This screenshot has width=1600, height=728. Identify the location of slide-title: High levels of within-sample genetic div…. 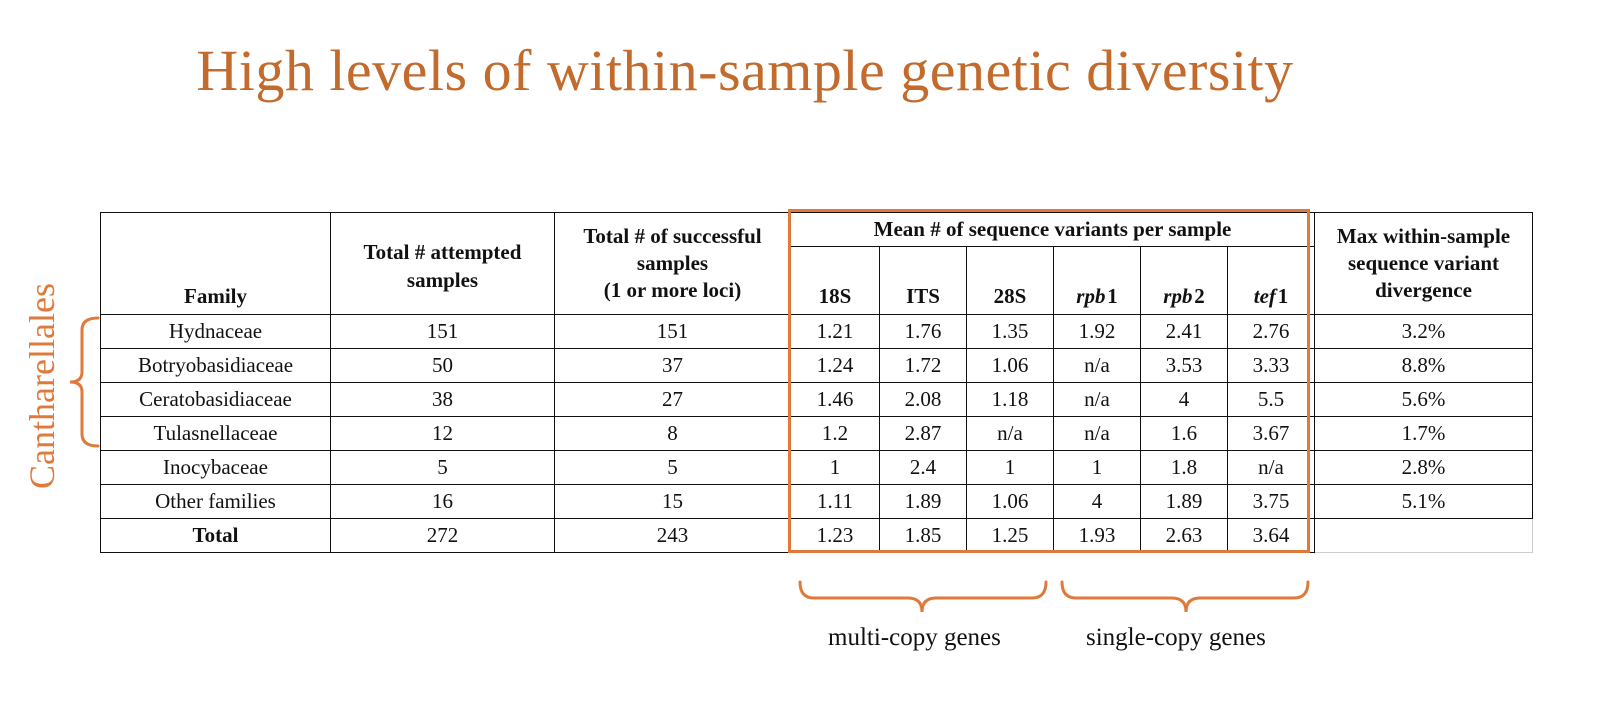
(745, 70).